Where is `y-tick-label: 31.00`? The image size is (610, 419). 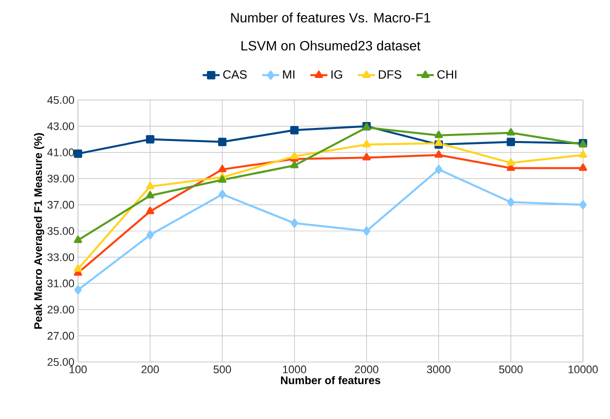
y-tick-label: 31.00 is located at coordinates (60, 284).